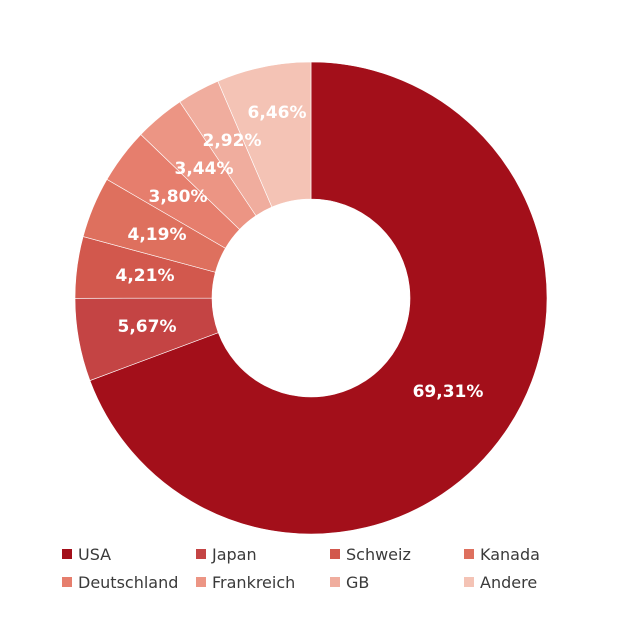  I want to click on slice-label-andere: 6,46%, so click(277, 113).